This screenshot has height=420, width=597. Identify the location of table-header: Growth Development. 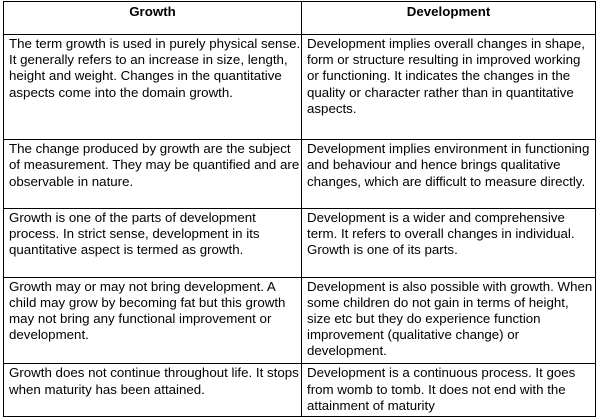
(299, 18).